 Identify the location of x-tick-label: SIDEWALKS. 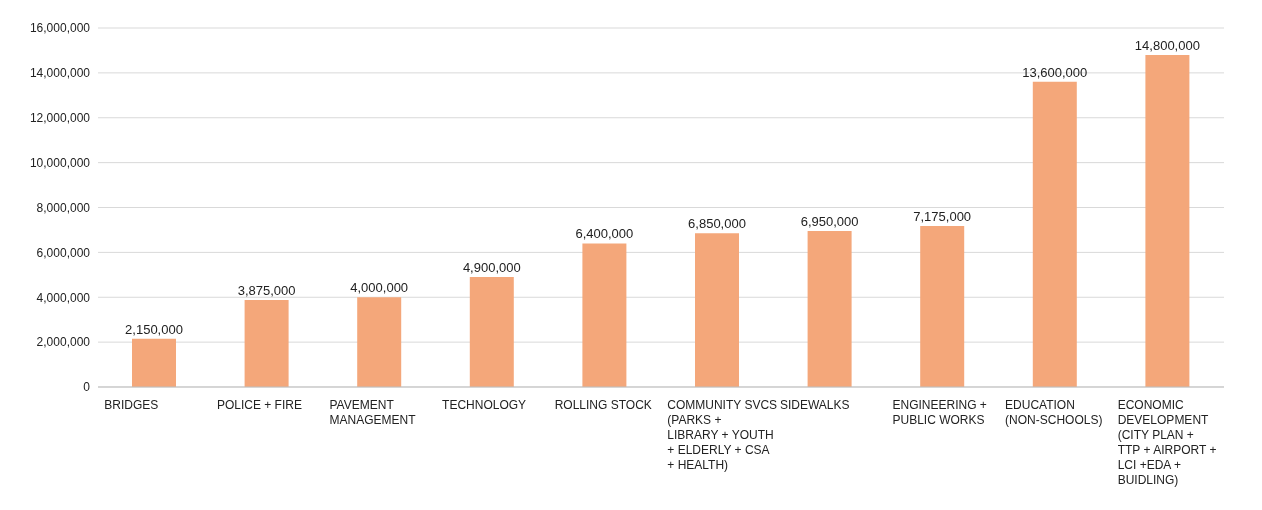
(814, 405).